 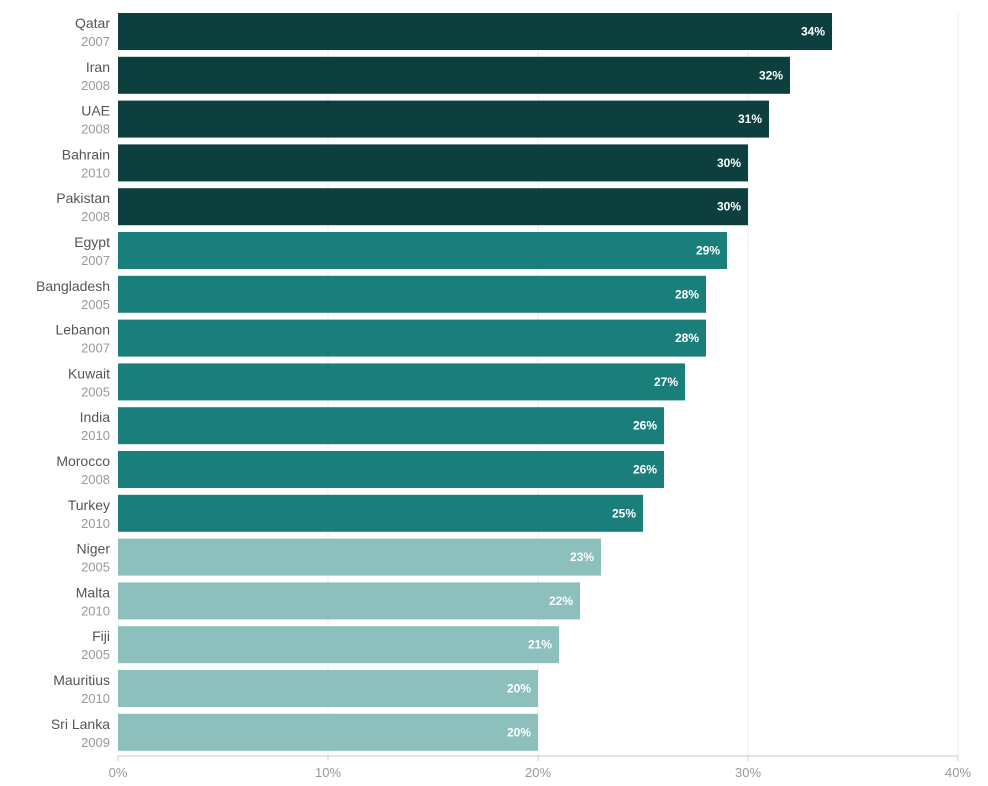 I want to click on category-label: Kuwait, so click(x=89, y=373).